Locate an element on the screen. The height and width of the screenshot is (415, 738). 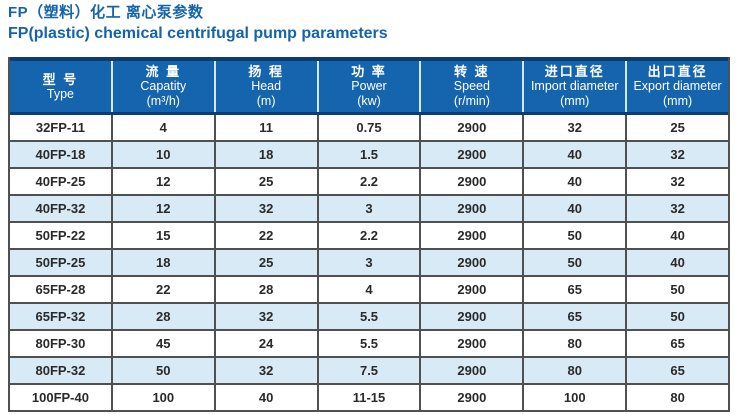
table-row-40FP-25: 40FP-25 12 25 2.2 2900 40 32 is located at coordinates (369, 180).